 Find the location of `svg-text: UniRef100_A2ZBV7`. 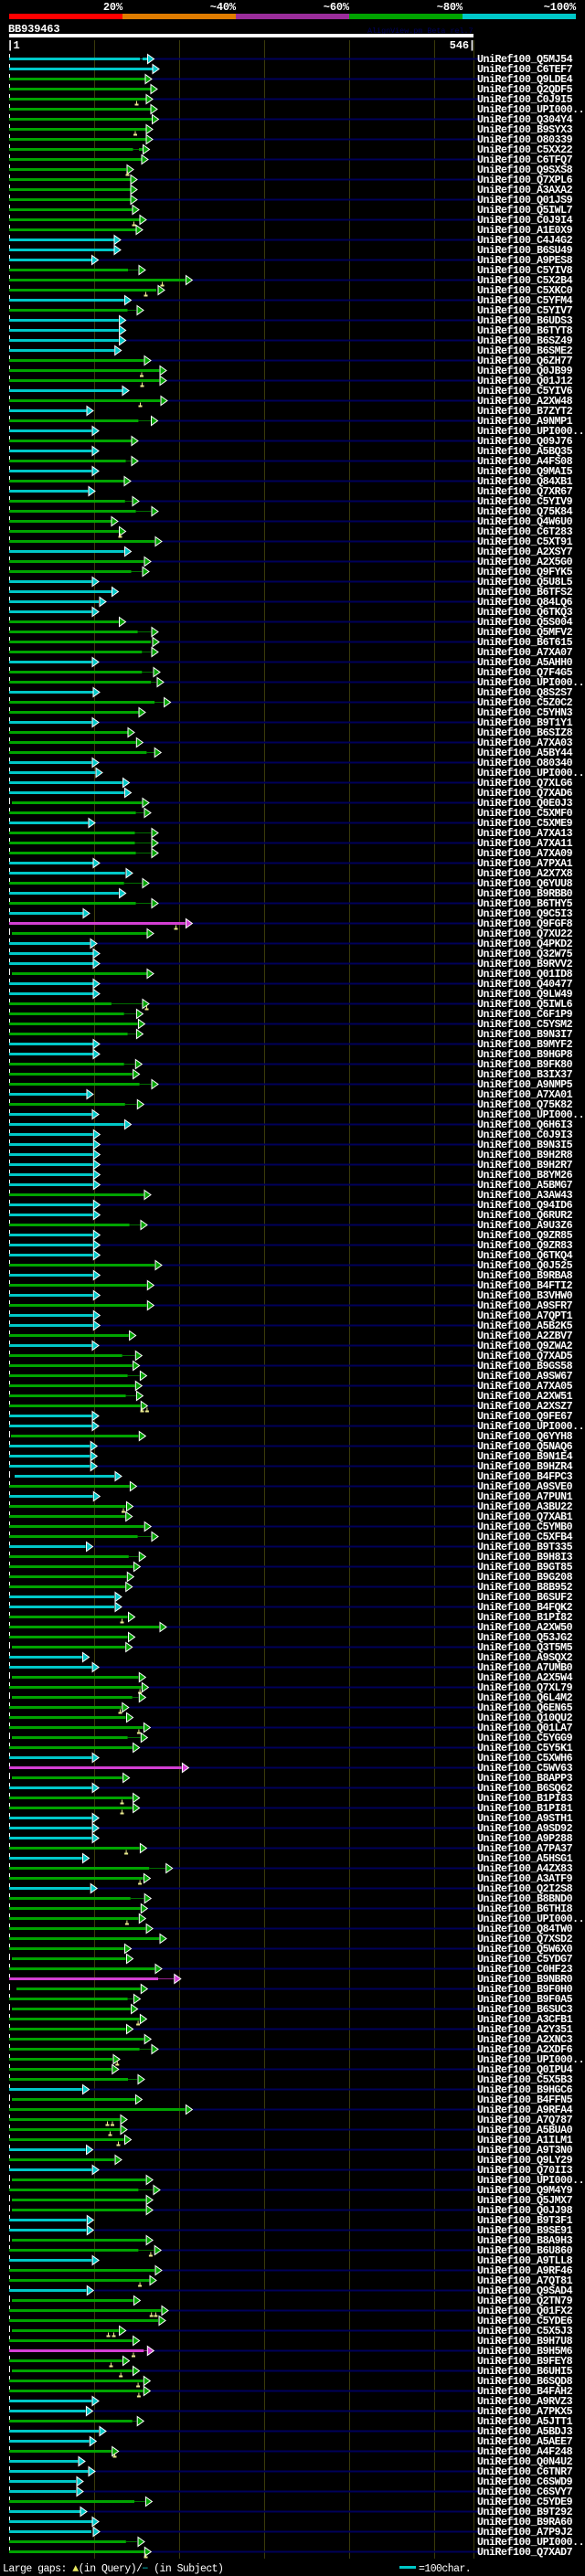

svg-text: UniRef100_A2ZBV7 is located at coordinates (525, 1336).